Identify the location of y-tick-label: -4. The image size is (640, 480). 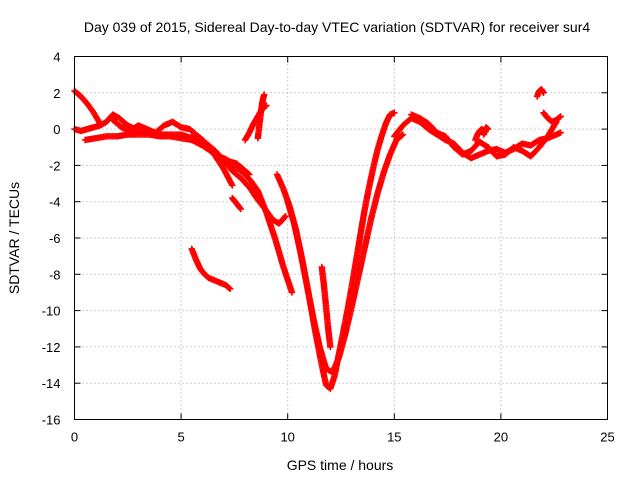
(55, 202).